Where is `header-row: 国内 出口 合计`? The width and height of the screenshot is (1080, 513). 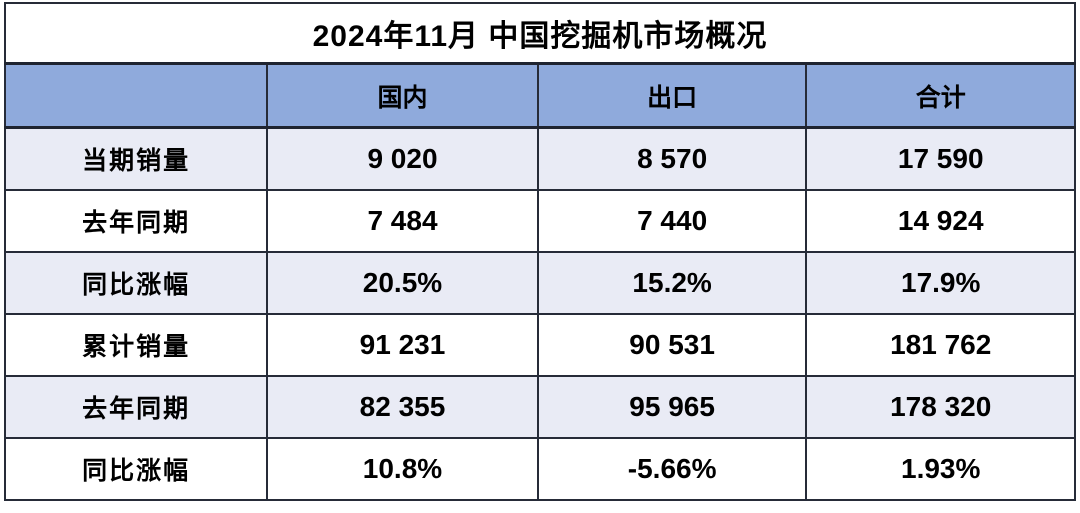
header-row: 国内 出口 合计 is located at coordinates (539, 95).